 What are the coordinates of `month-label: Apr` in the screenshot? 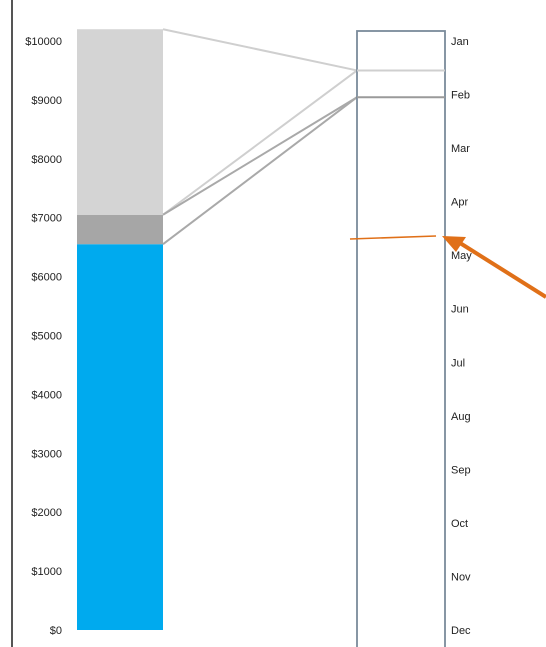 It's located at (459, 203).